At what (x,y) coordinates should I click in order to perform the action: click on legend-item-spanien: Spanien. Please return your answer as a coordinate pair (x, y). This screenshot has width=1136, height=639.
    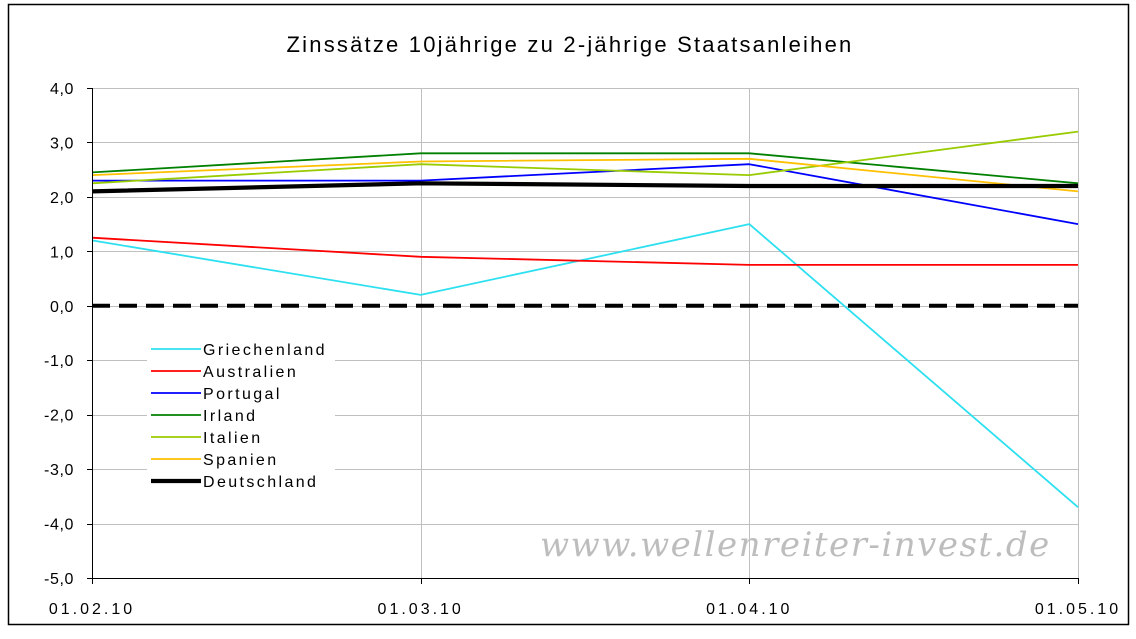
    Looking at the image, I should click on (215, 460).